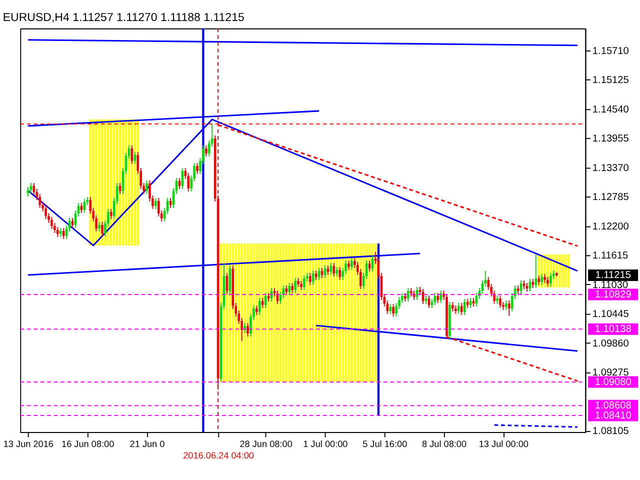 Image resolution: width=640 pixels, height=480 pixels. What do you see at coordinates (611, 139) in the screenshot?
I see `y-tick-label: 1.13955` at bounding box center [611, 139].